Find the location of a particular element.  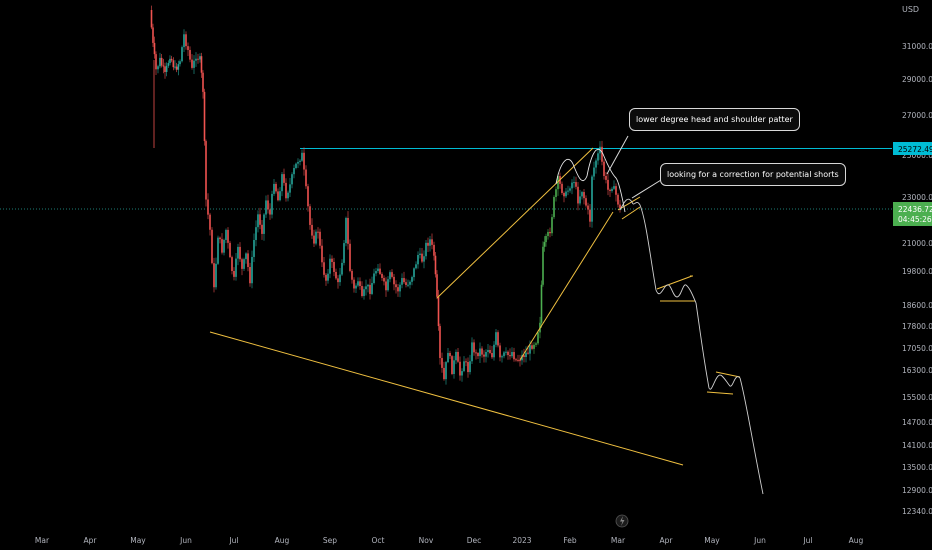

price-tick-label: 19800.00 is located at coordinates (917, 271).